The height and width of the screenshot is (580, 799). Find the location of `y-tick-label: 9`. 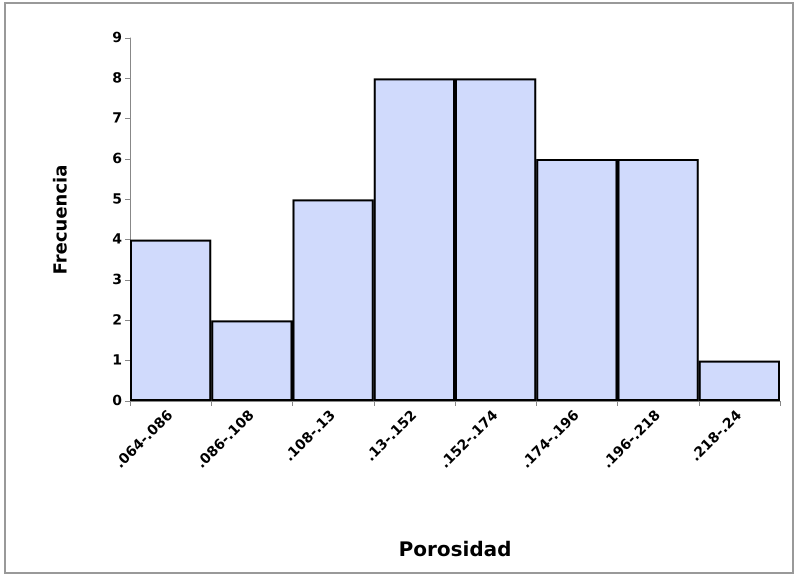

y-tick-label: 9 is located at coordinates (117, 38).